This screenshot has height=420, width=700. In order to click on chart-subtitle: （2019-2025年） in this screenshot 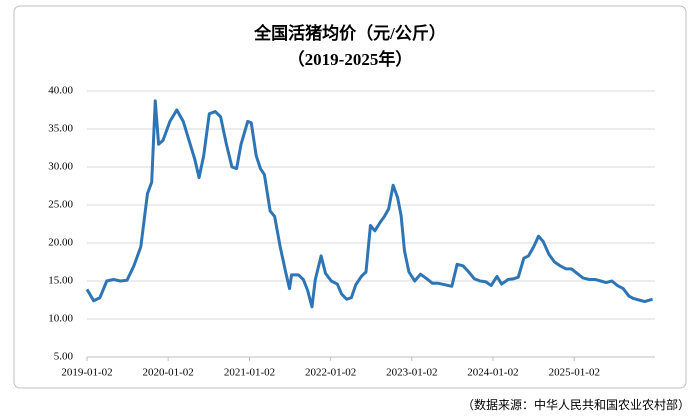, I will do `click(350, 59)`.